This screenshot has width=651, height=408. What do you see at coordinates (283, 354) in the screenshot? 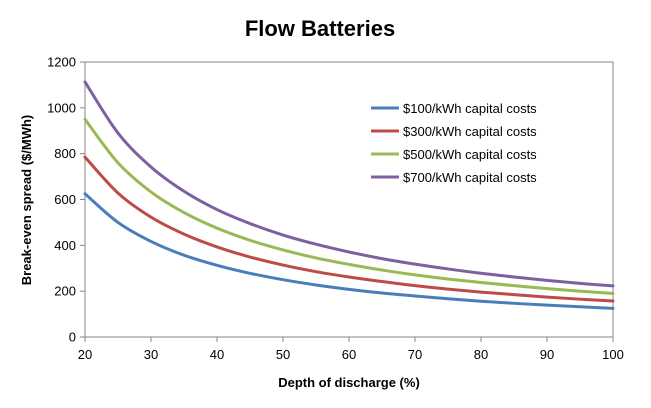
I see `x-tick-label: 50` at bounding box center [283, 354].